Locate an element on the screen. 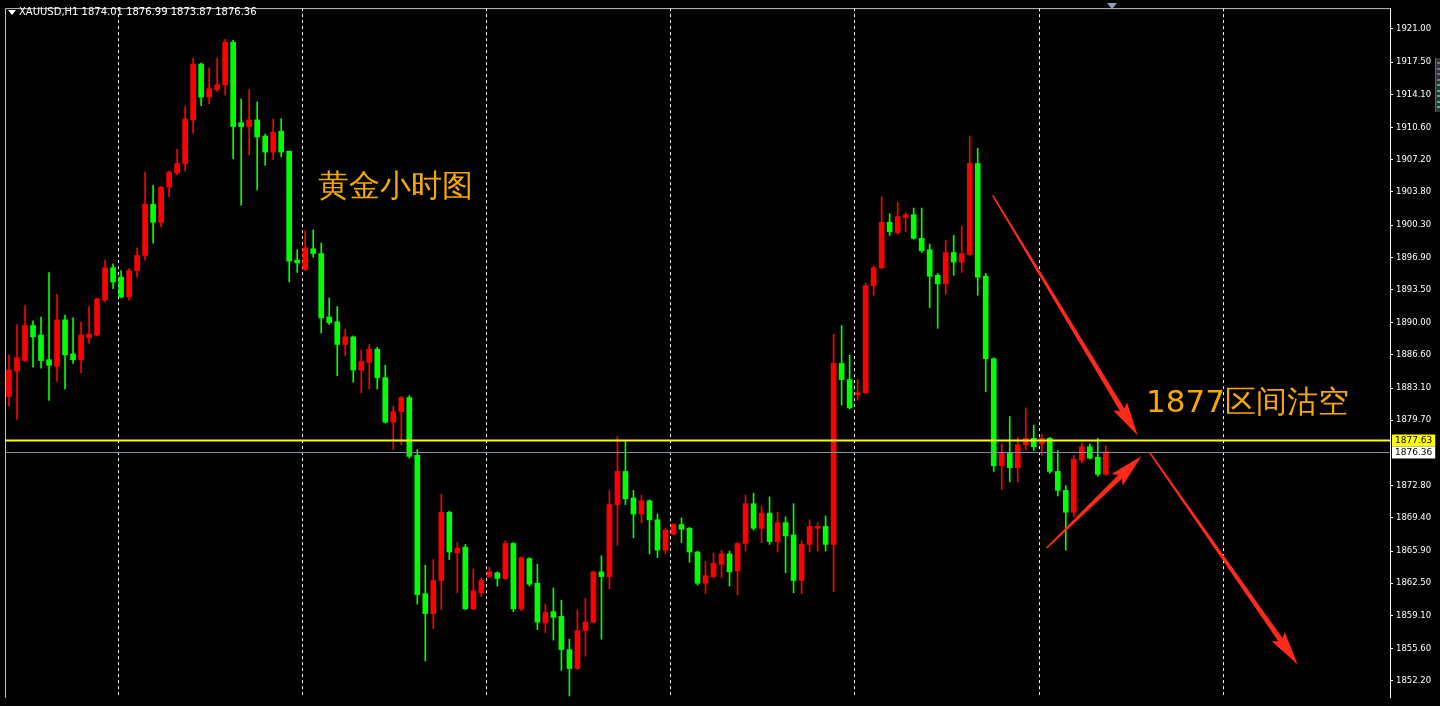 The image size is (1440, 706). y-tick-label: 1917.50 is located at coordinates (1414, 61).